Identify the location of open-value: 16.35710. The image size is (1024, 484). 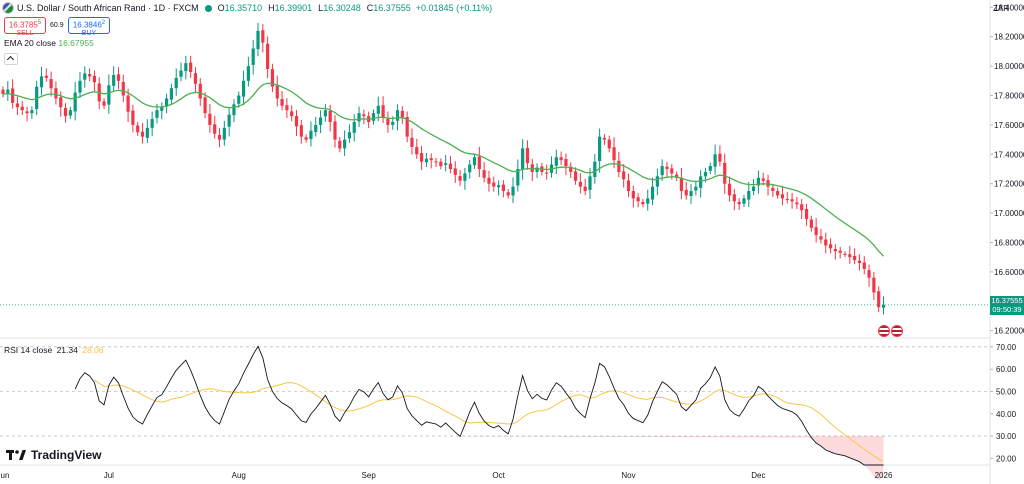
(243, 8).